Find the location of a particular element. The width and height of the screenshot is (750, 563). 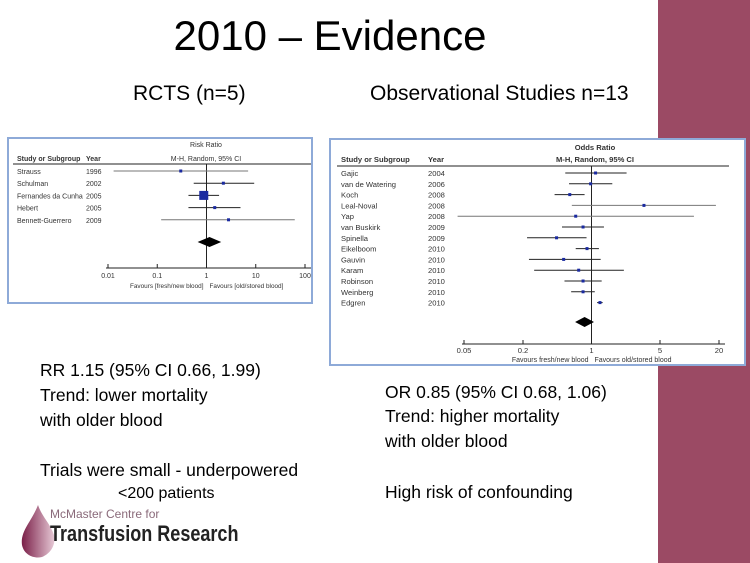

logo-line1: McMaster Centre for is located at coordinates (105, 514).